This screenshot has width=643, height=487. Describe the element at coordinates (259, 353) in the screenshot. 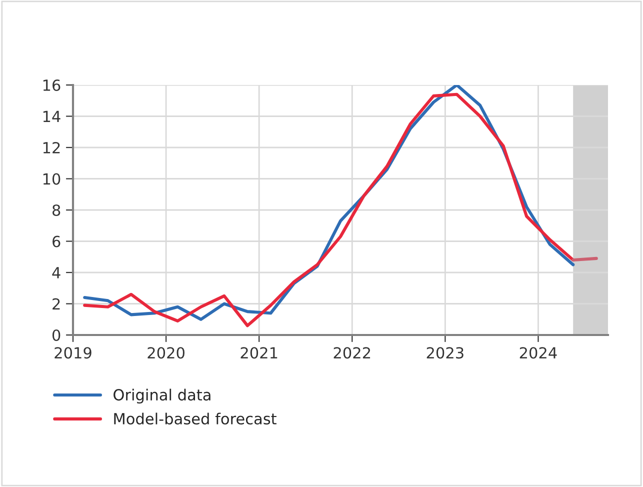

I see `x-tick-label: 2021` at that location.